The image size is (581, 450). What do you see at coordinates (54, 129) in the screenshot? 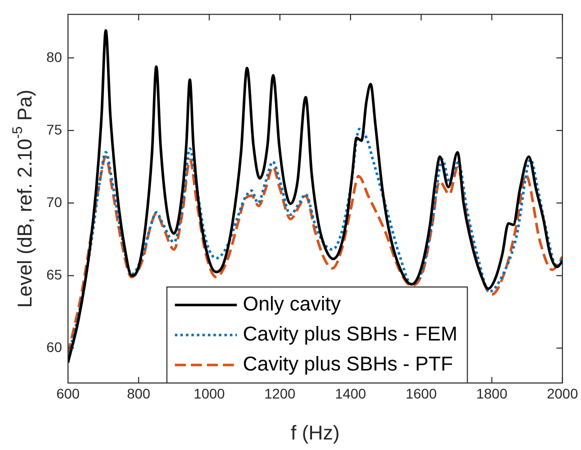
I see `y-tick-label: 75` at bounding box center [54, 129].